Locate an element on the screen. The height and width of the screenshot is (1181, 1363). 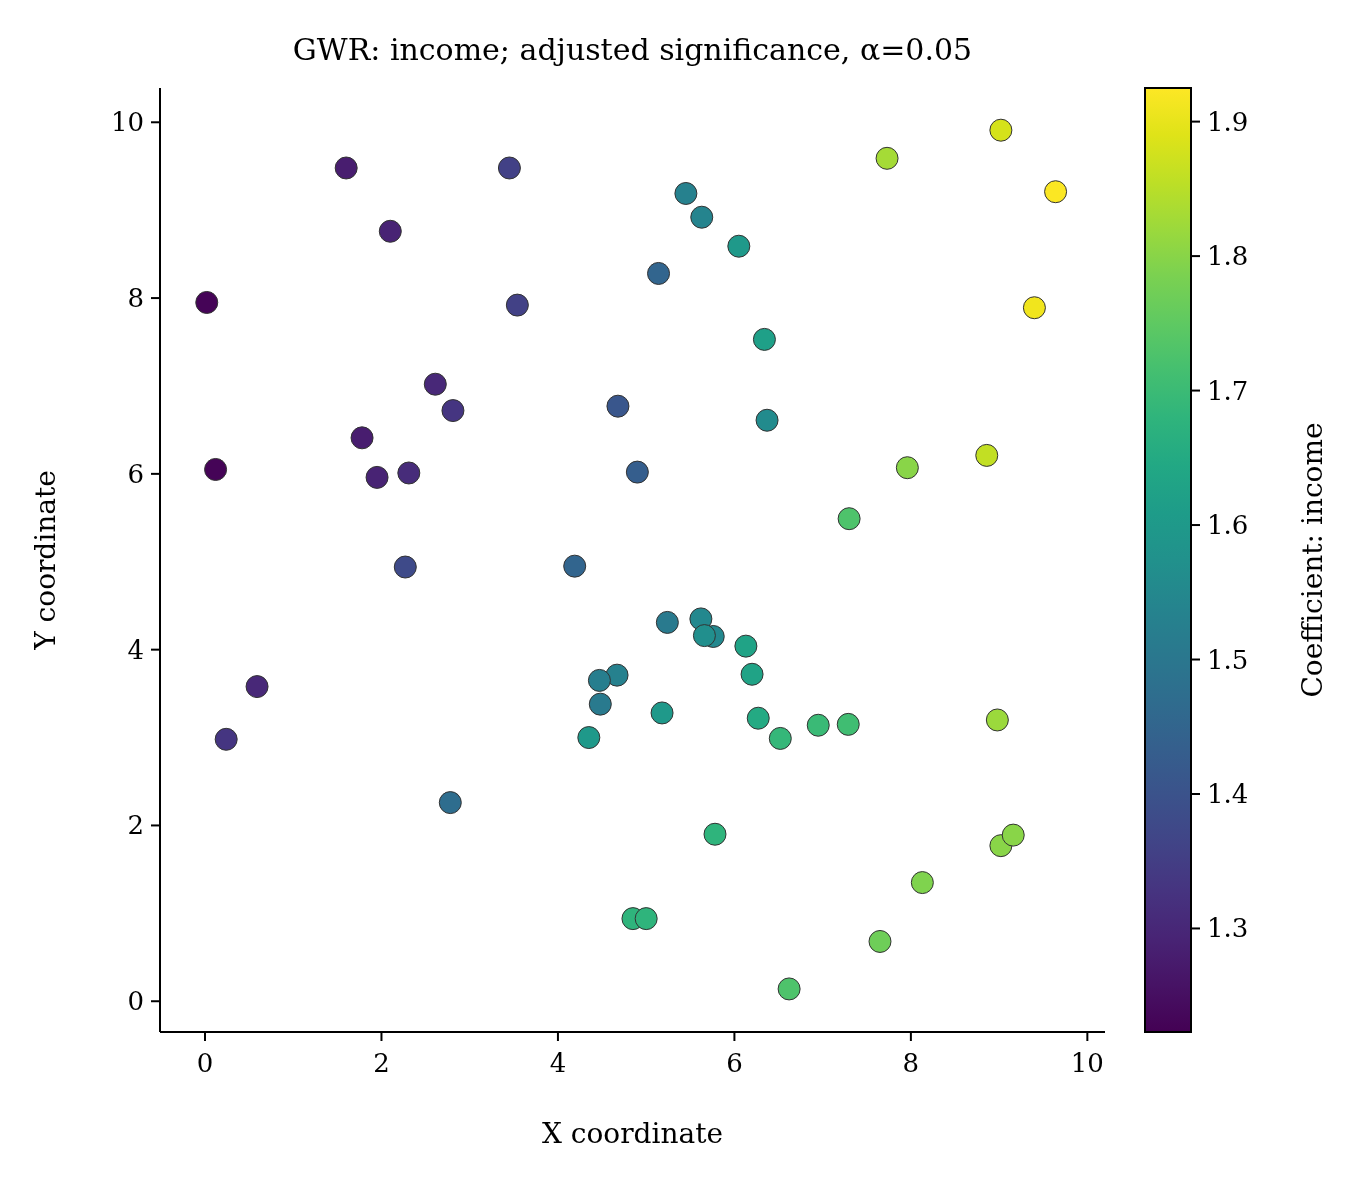
x-tick-label: 0 is located at coordinates (205, 1063).